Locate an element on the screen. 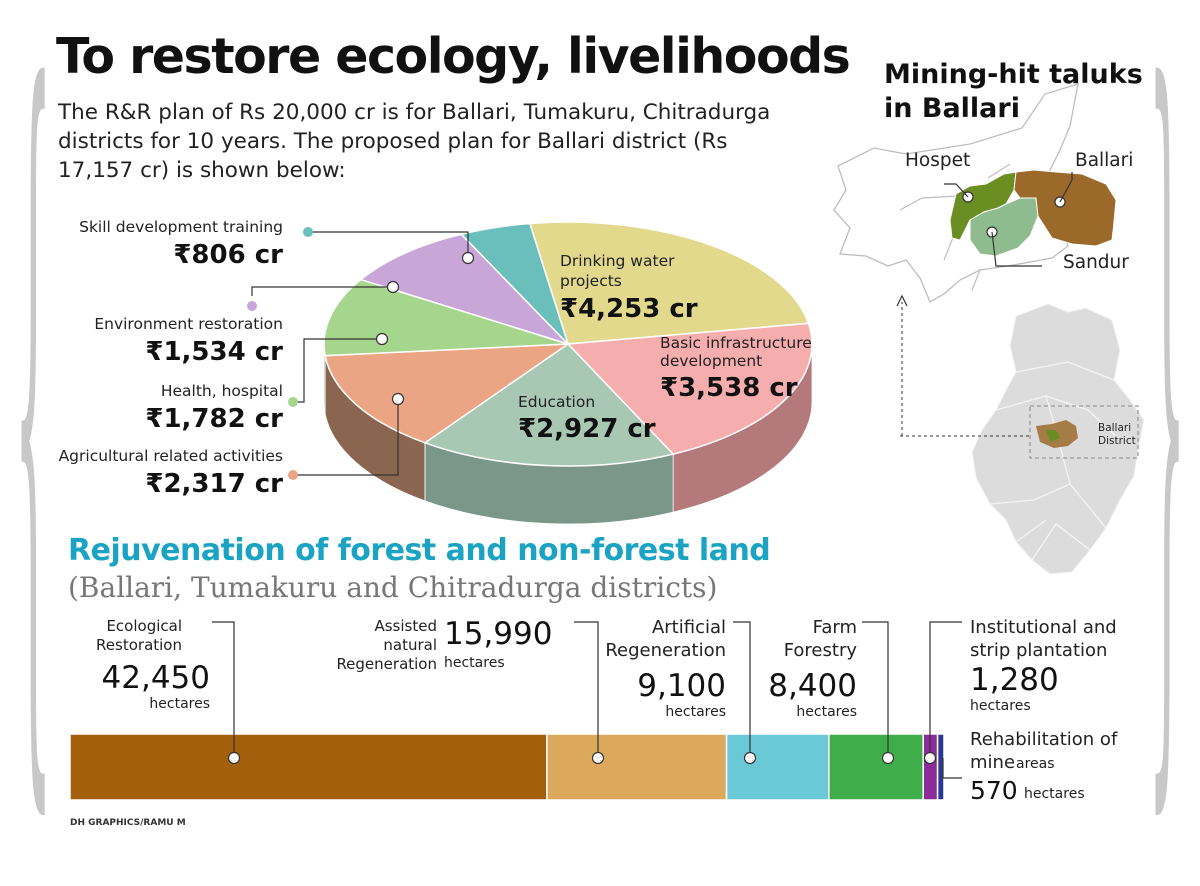 Image resolution: width=1200 pixels, height=886 pixels. leader-reh is located at coordinates (952, 768).